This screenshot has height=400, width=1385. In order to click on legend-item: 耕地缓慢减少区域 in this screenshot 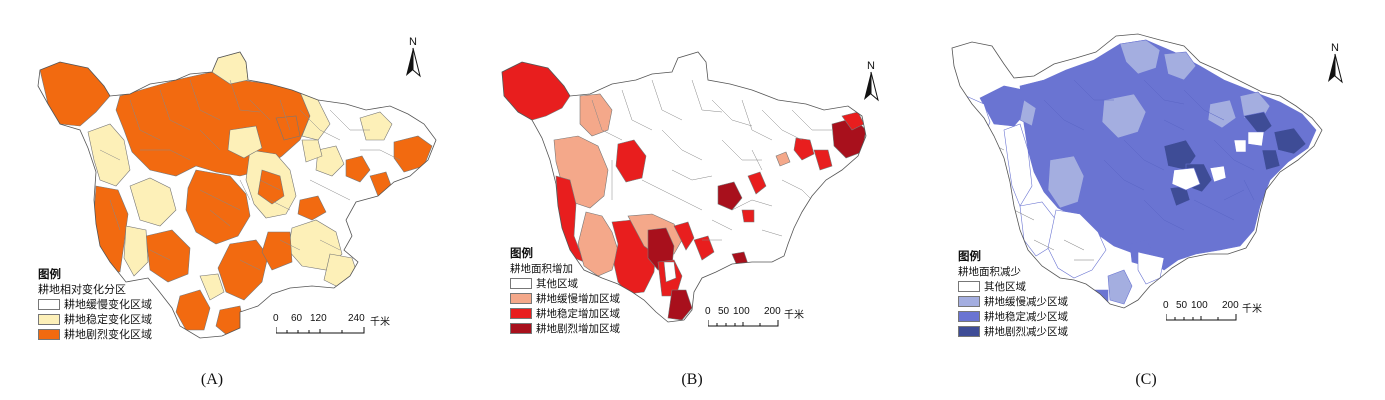, I will do `click(1013, 301)`.